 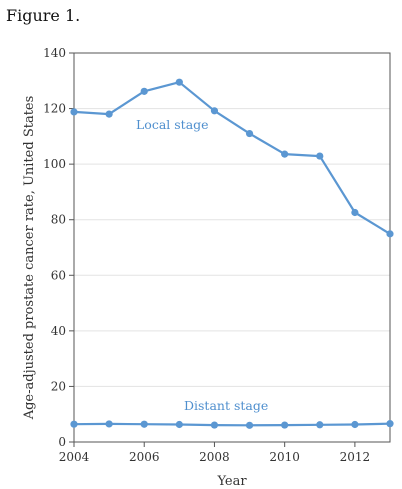 I want to click on x-tick-label: 2012, so click(x=355, y=457).